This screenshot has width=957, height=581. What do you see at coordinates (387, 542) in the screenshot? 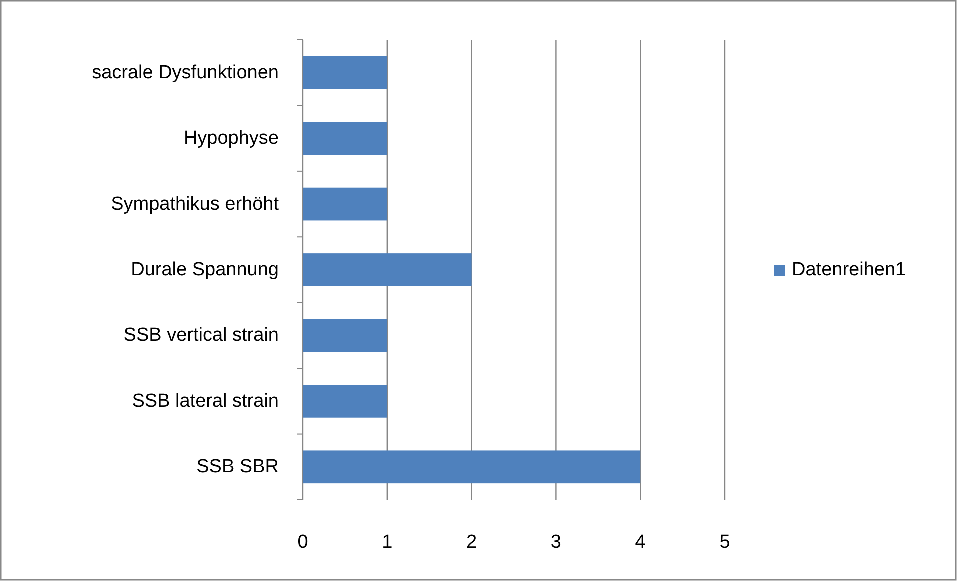
I see `x-tick-label: 1` at bounding box center [387, 542].